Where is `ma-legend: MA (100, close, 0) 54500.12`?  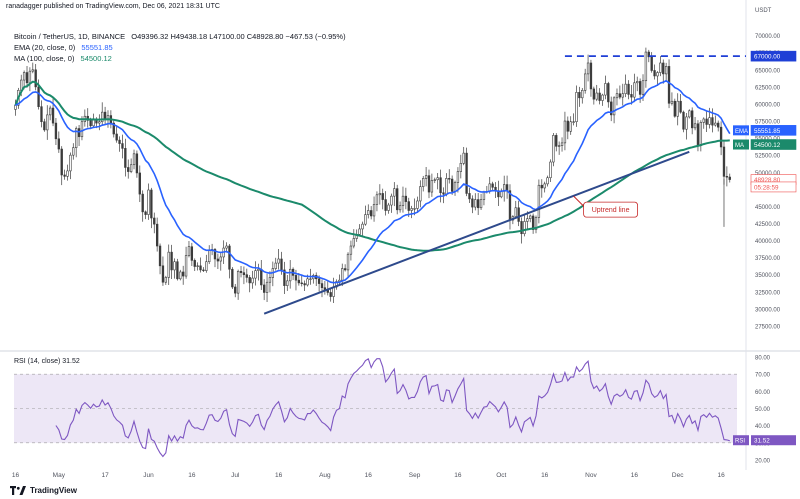
ma-legend: MA (100, close, 0) 54500.12 is located at coordinates (63, 58).